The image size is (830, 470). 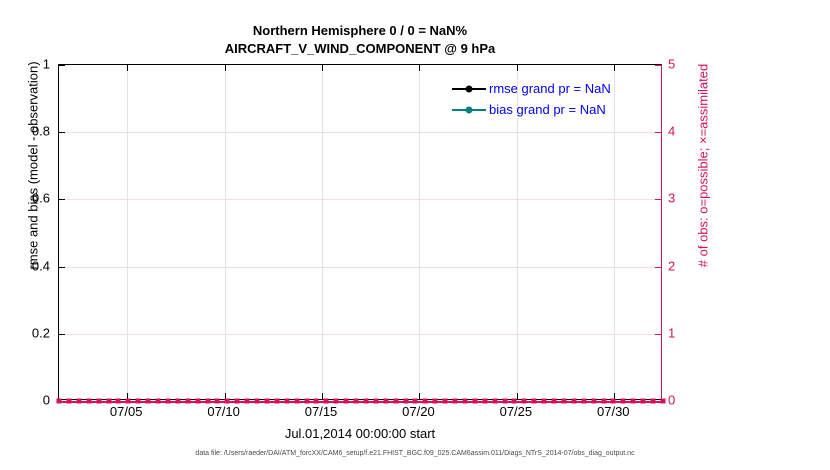 What do you see at coordinates (531, 99) in the screenshot?
I see `chart-legend: rmse grand pr = NaN bias grand pr = NaN` at bounding box center [531, 99].